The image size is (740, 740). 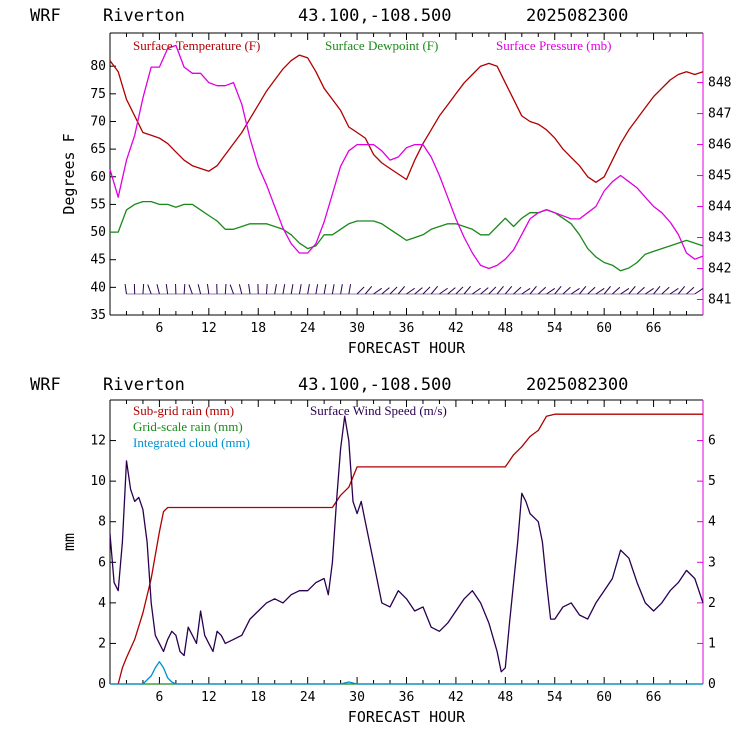 I want to click on bottom-y2-tick-label: 5, so click(x=712, y=481).